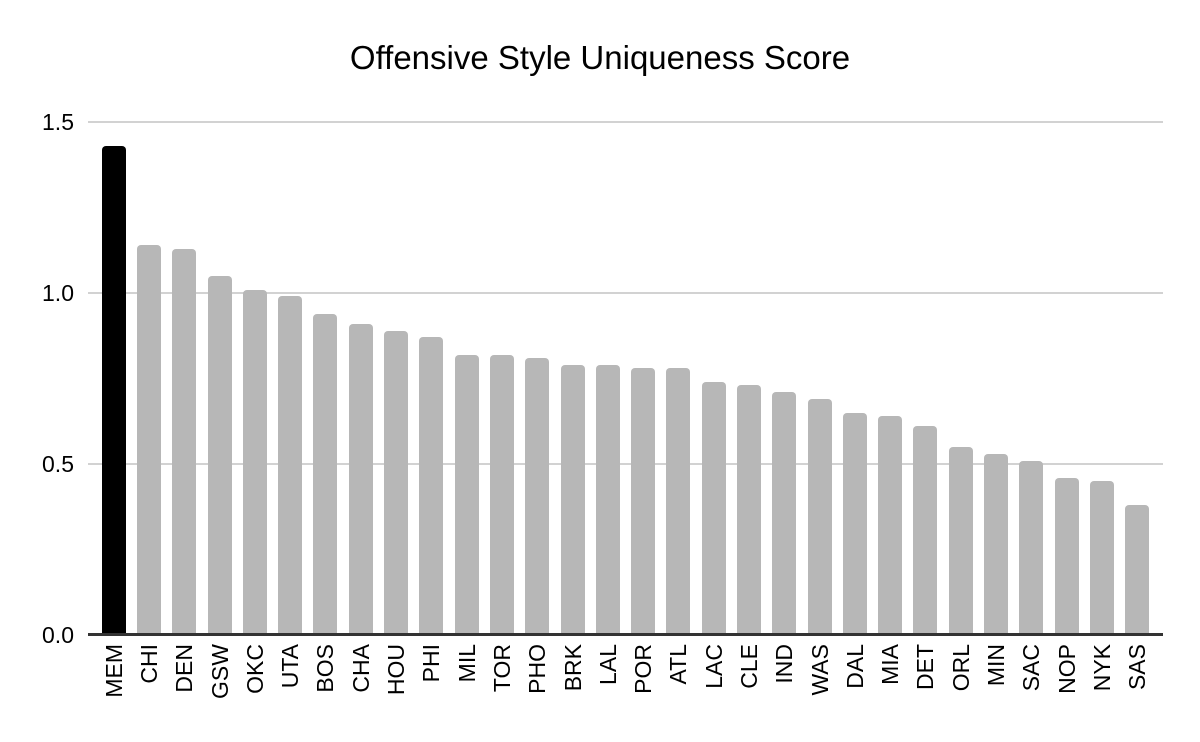 This screenshot has height=742, width=1200. What do you see at coordinates (466, 494) in the screenshot?
I see `bar-MIL` at bounding box center [466, 494].